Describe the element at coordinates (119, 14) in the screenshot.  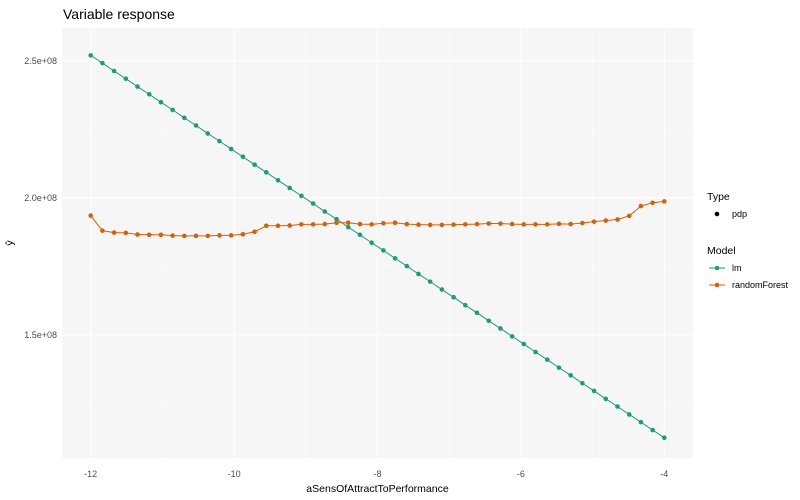
I see `chart-title: Variable response` at that location.